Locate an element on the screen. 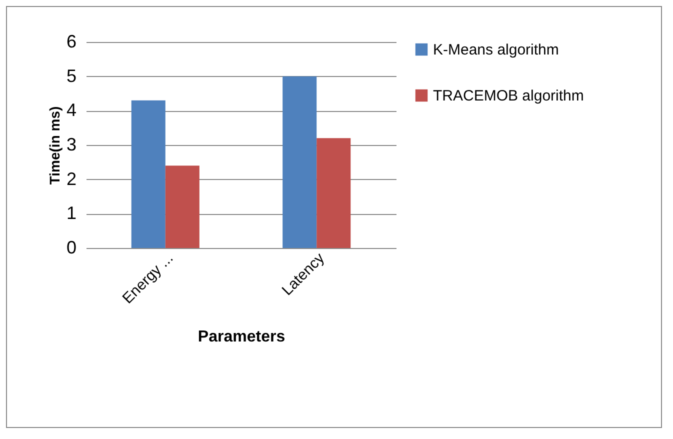  y-tick-label: 6 is located at coordinates (71, 42).